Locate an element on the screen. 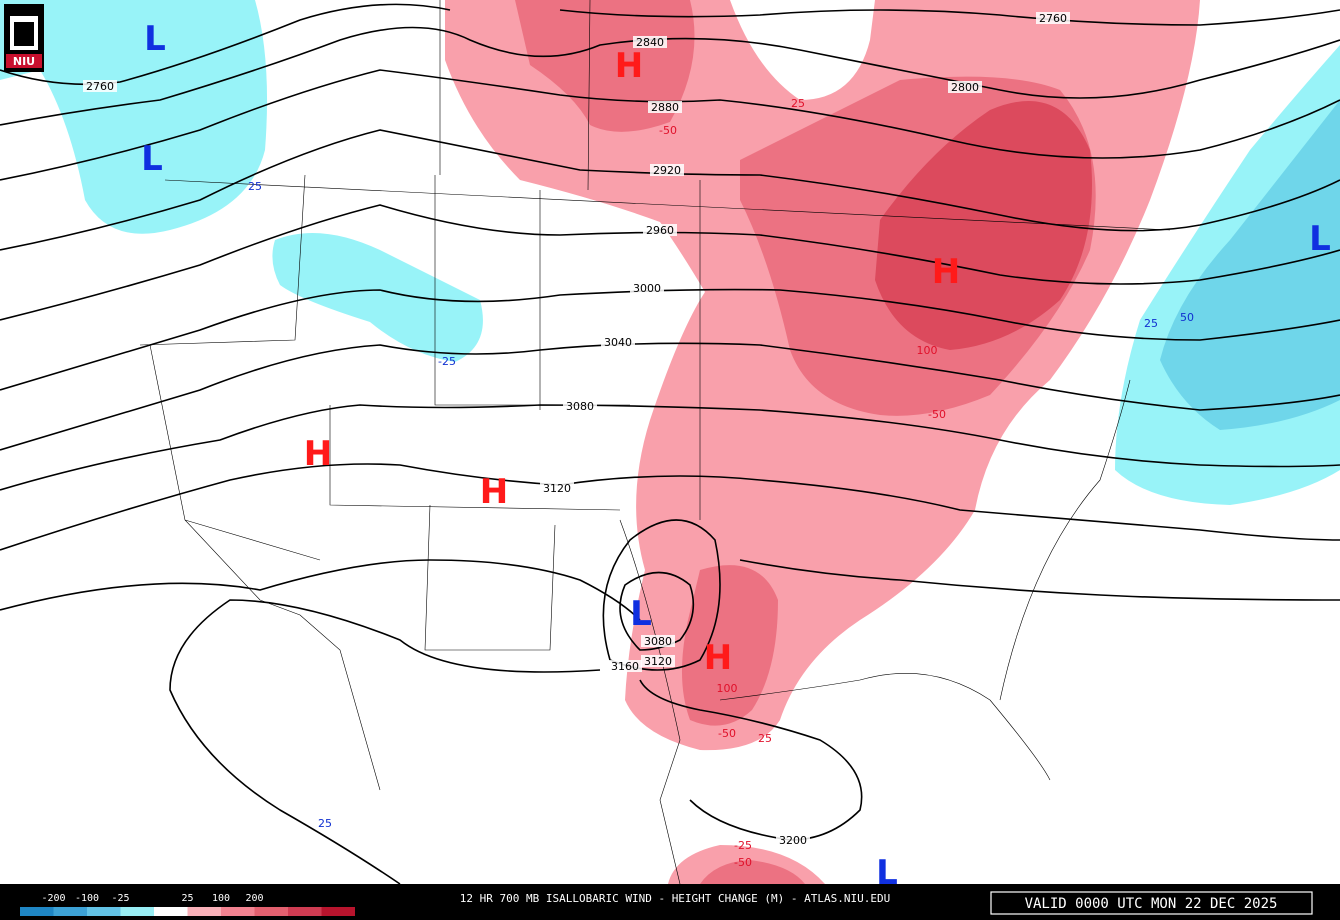  height-label: 3040 is located at coordinates (618, 342).